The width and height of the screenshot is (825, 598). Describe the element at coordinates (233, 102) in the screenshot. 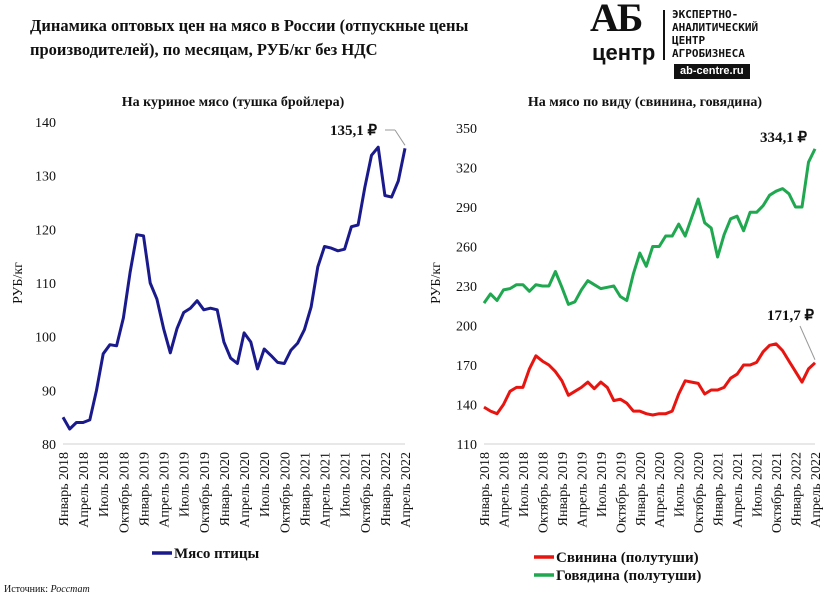

I see `chart-title: На куриное мясо (тушка бройлера)` at that location.